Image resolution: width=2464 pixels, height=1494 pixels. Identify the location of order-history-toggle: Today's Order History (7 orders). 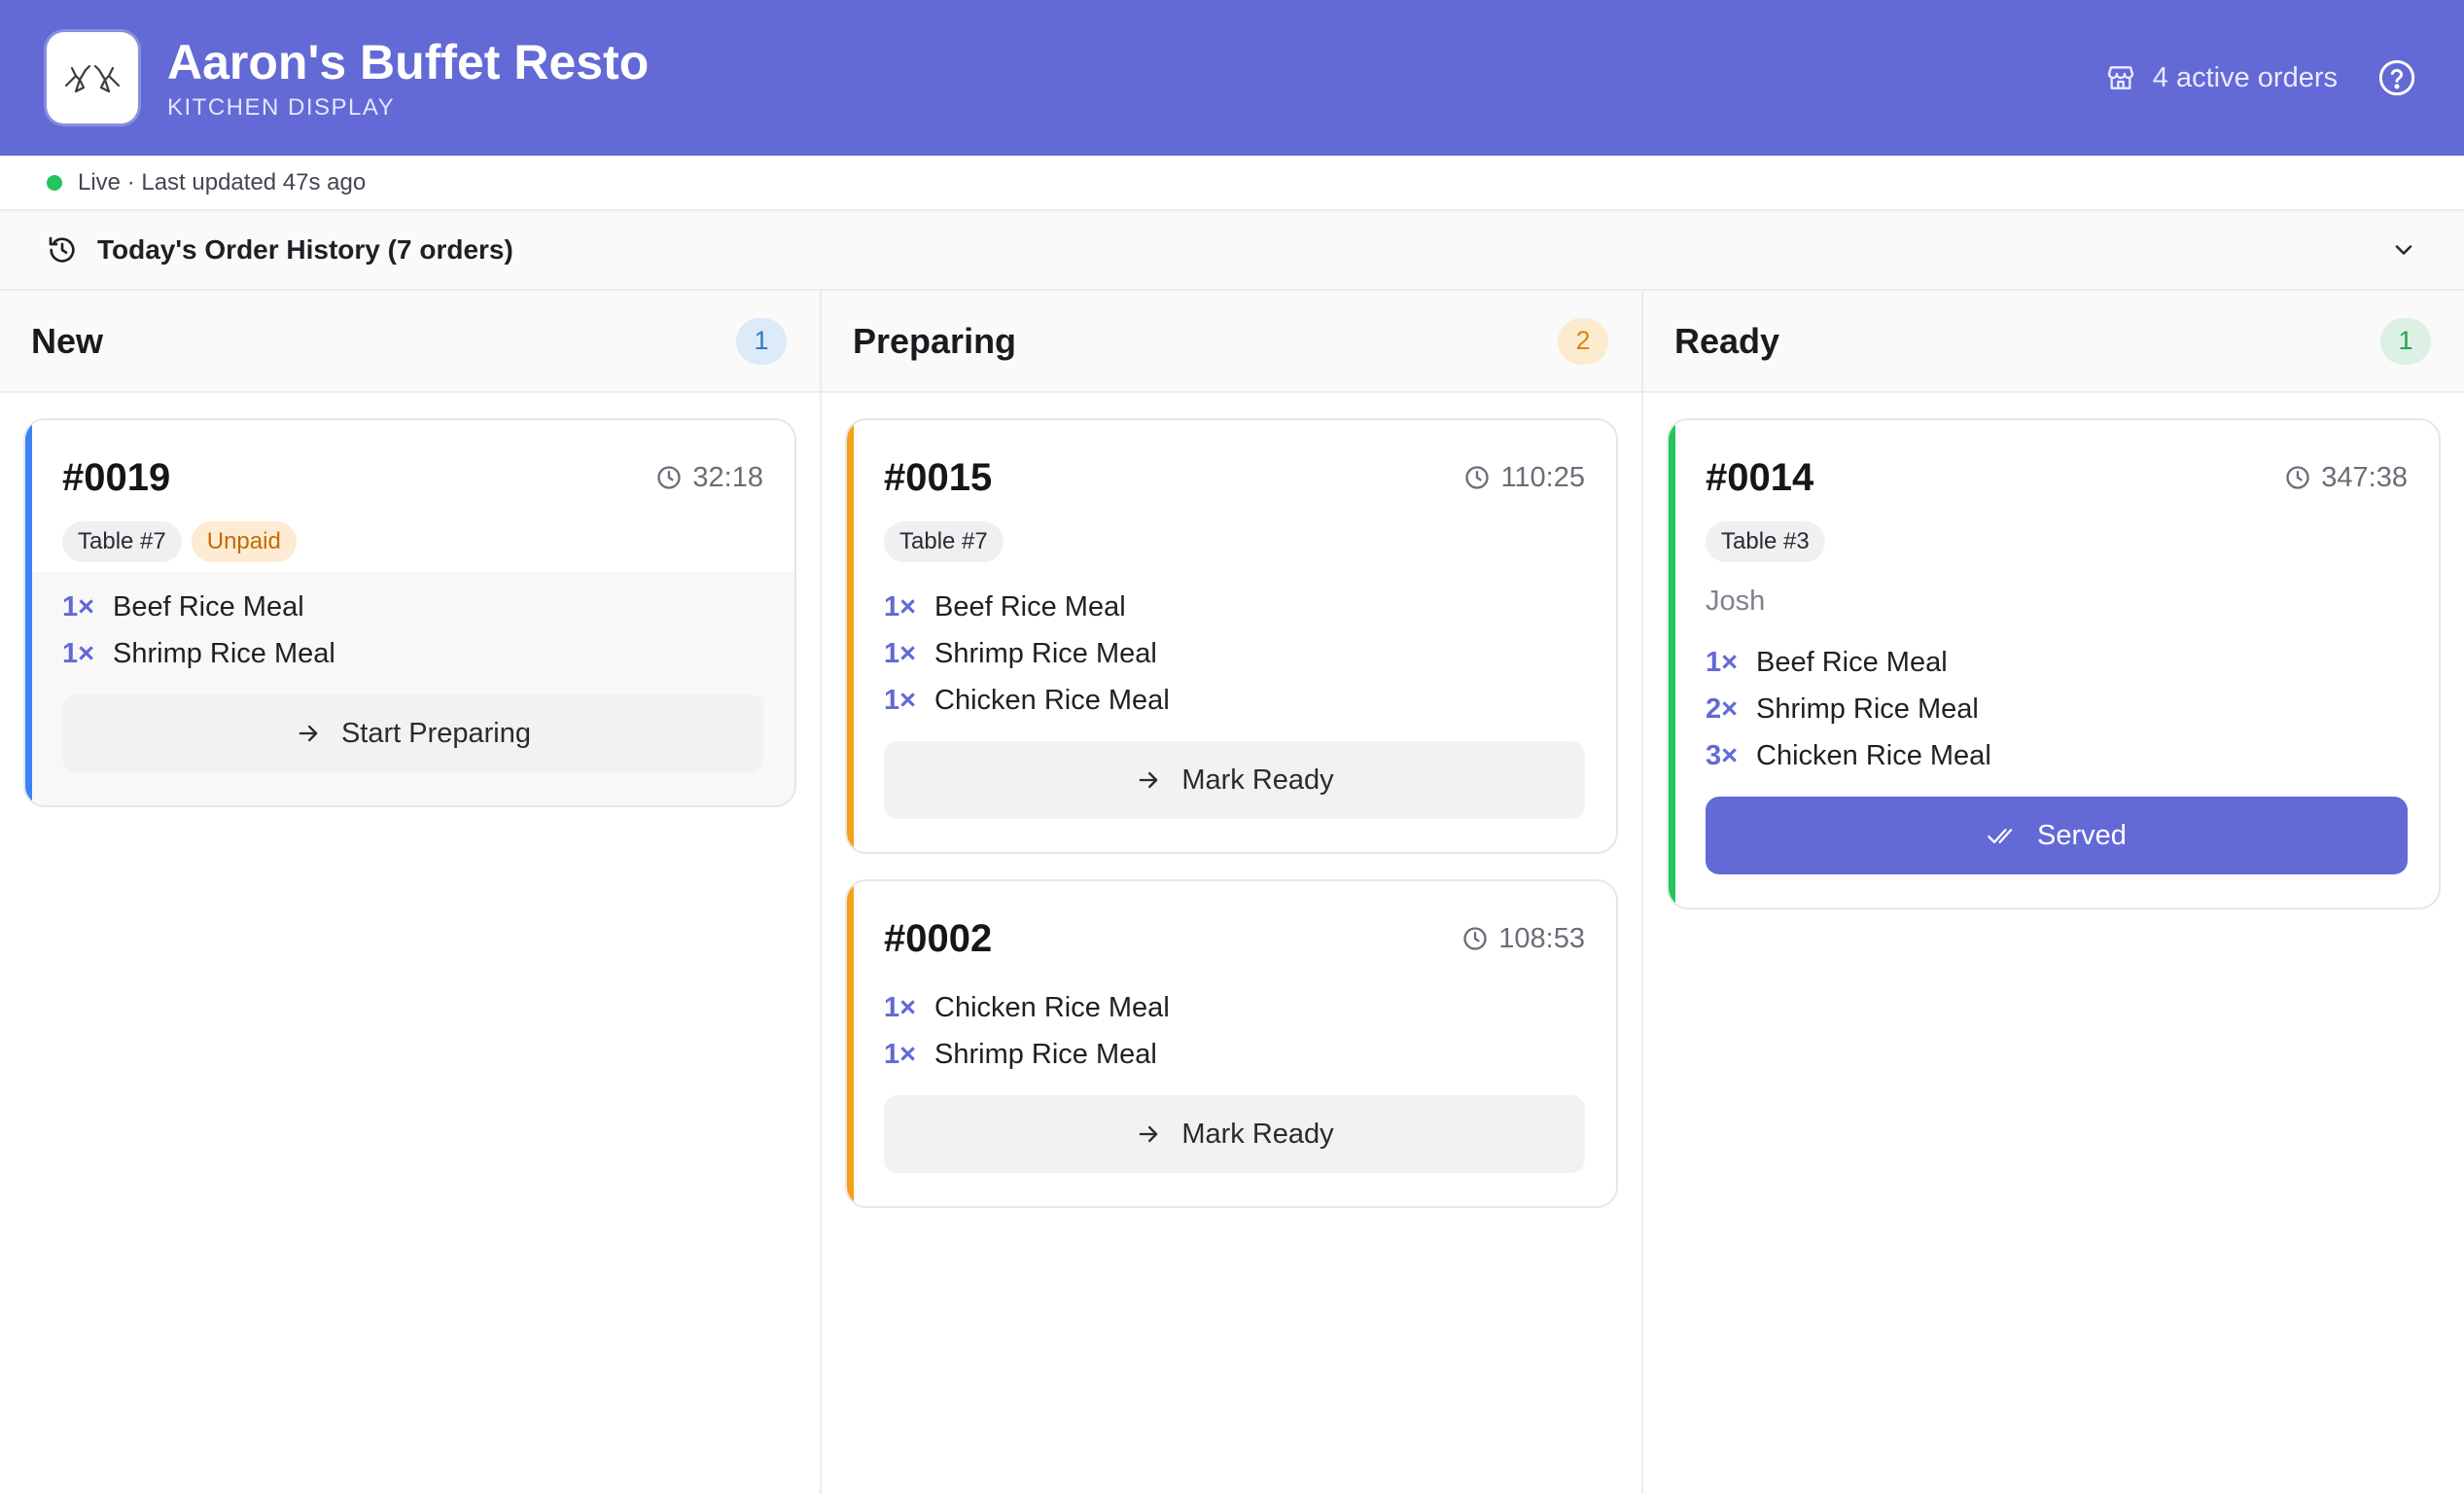
(1232, 251).